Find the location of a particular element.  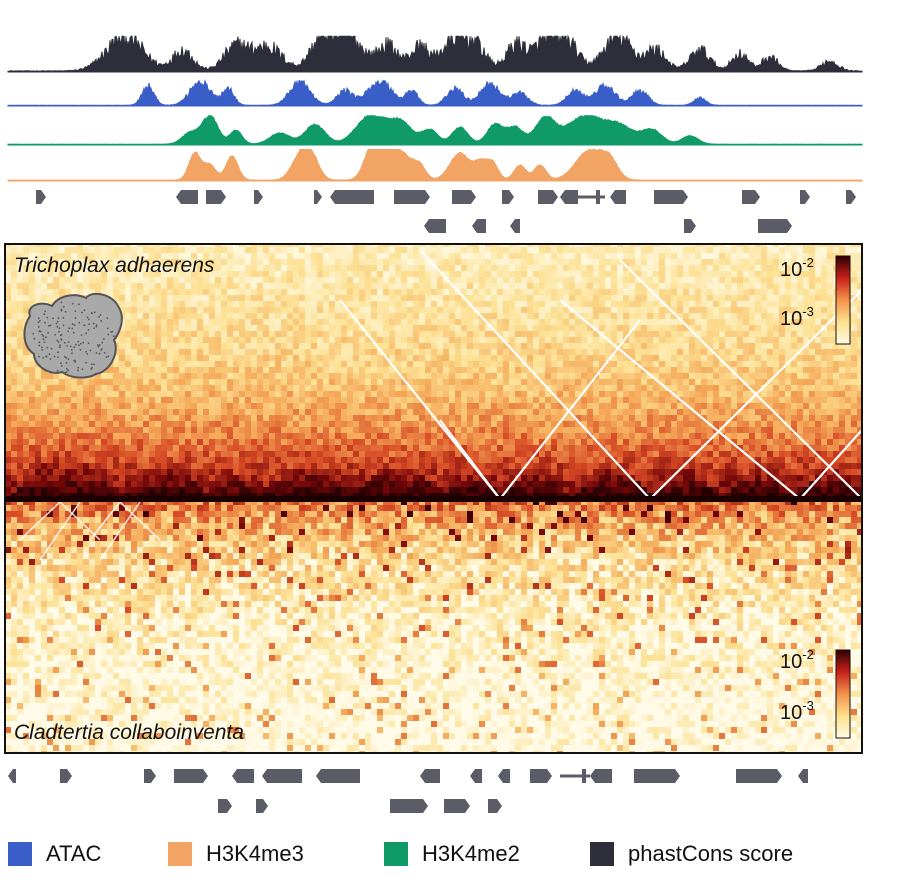

legend-swatch-atac is located at coordinates (20, 854).